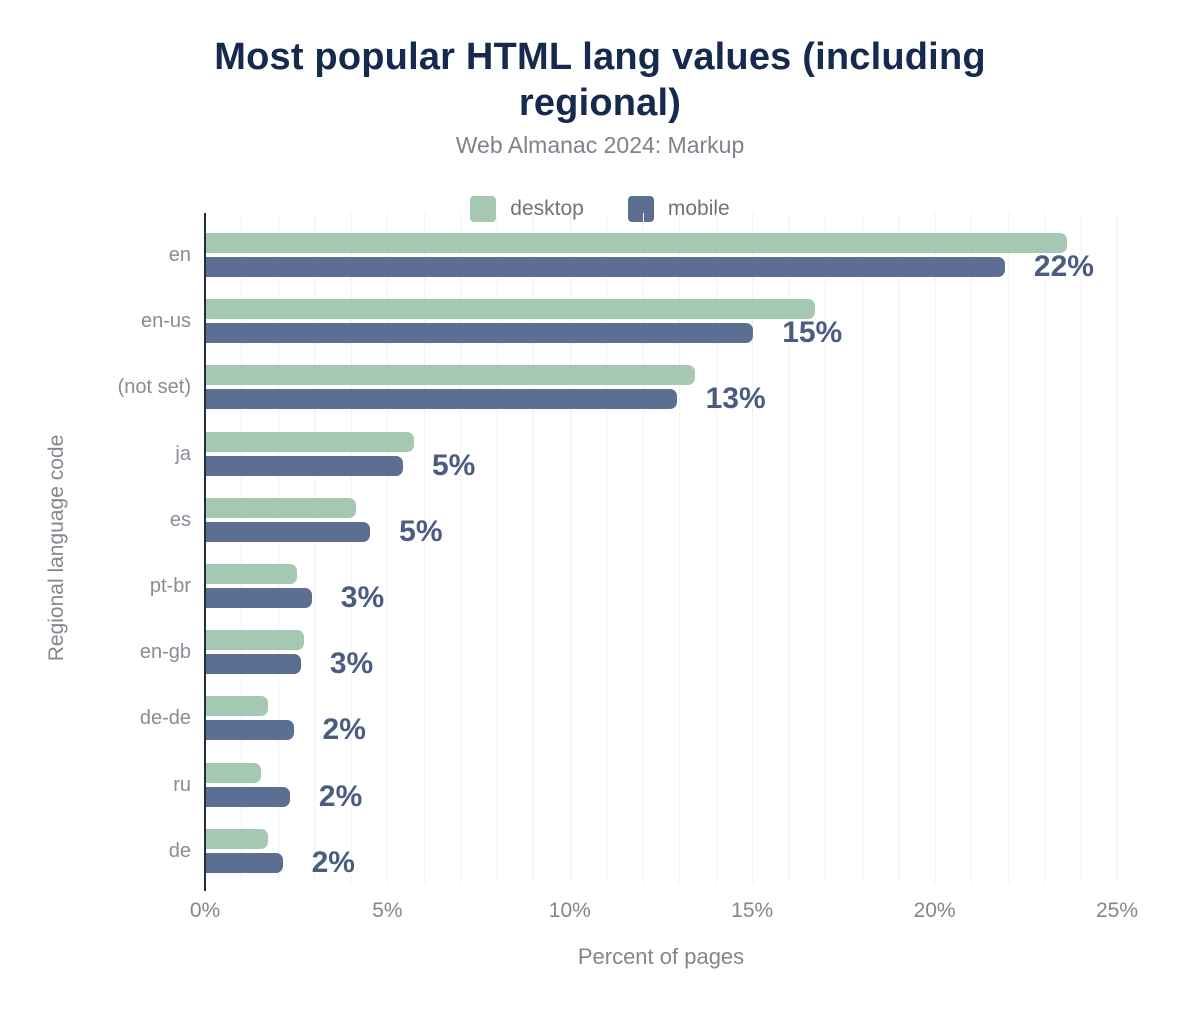 This screenshot has height=1022, width=1200. Describe the element at coordinates (600, 209) in the screenshot. I see `legend: desktop mobile` at that location.